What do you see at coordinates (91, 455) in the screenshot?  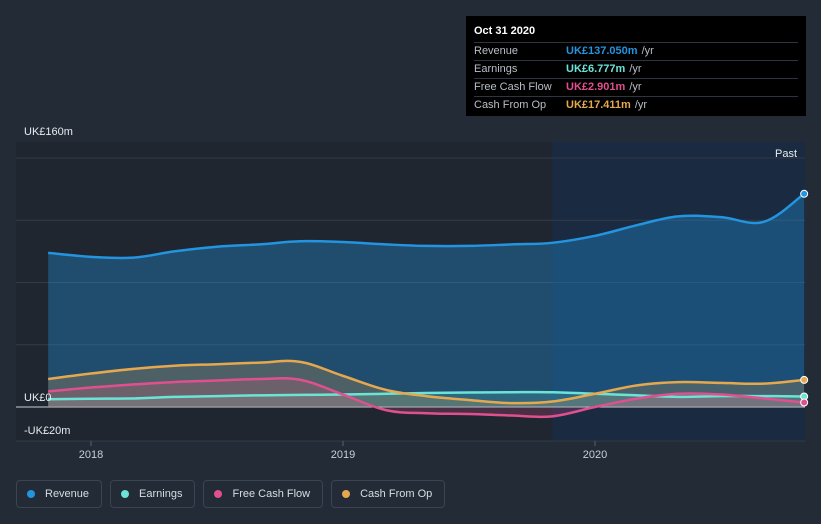 I see `x-tick-label: 2018` at bounding box center [91, 455].